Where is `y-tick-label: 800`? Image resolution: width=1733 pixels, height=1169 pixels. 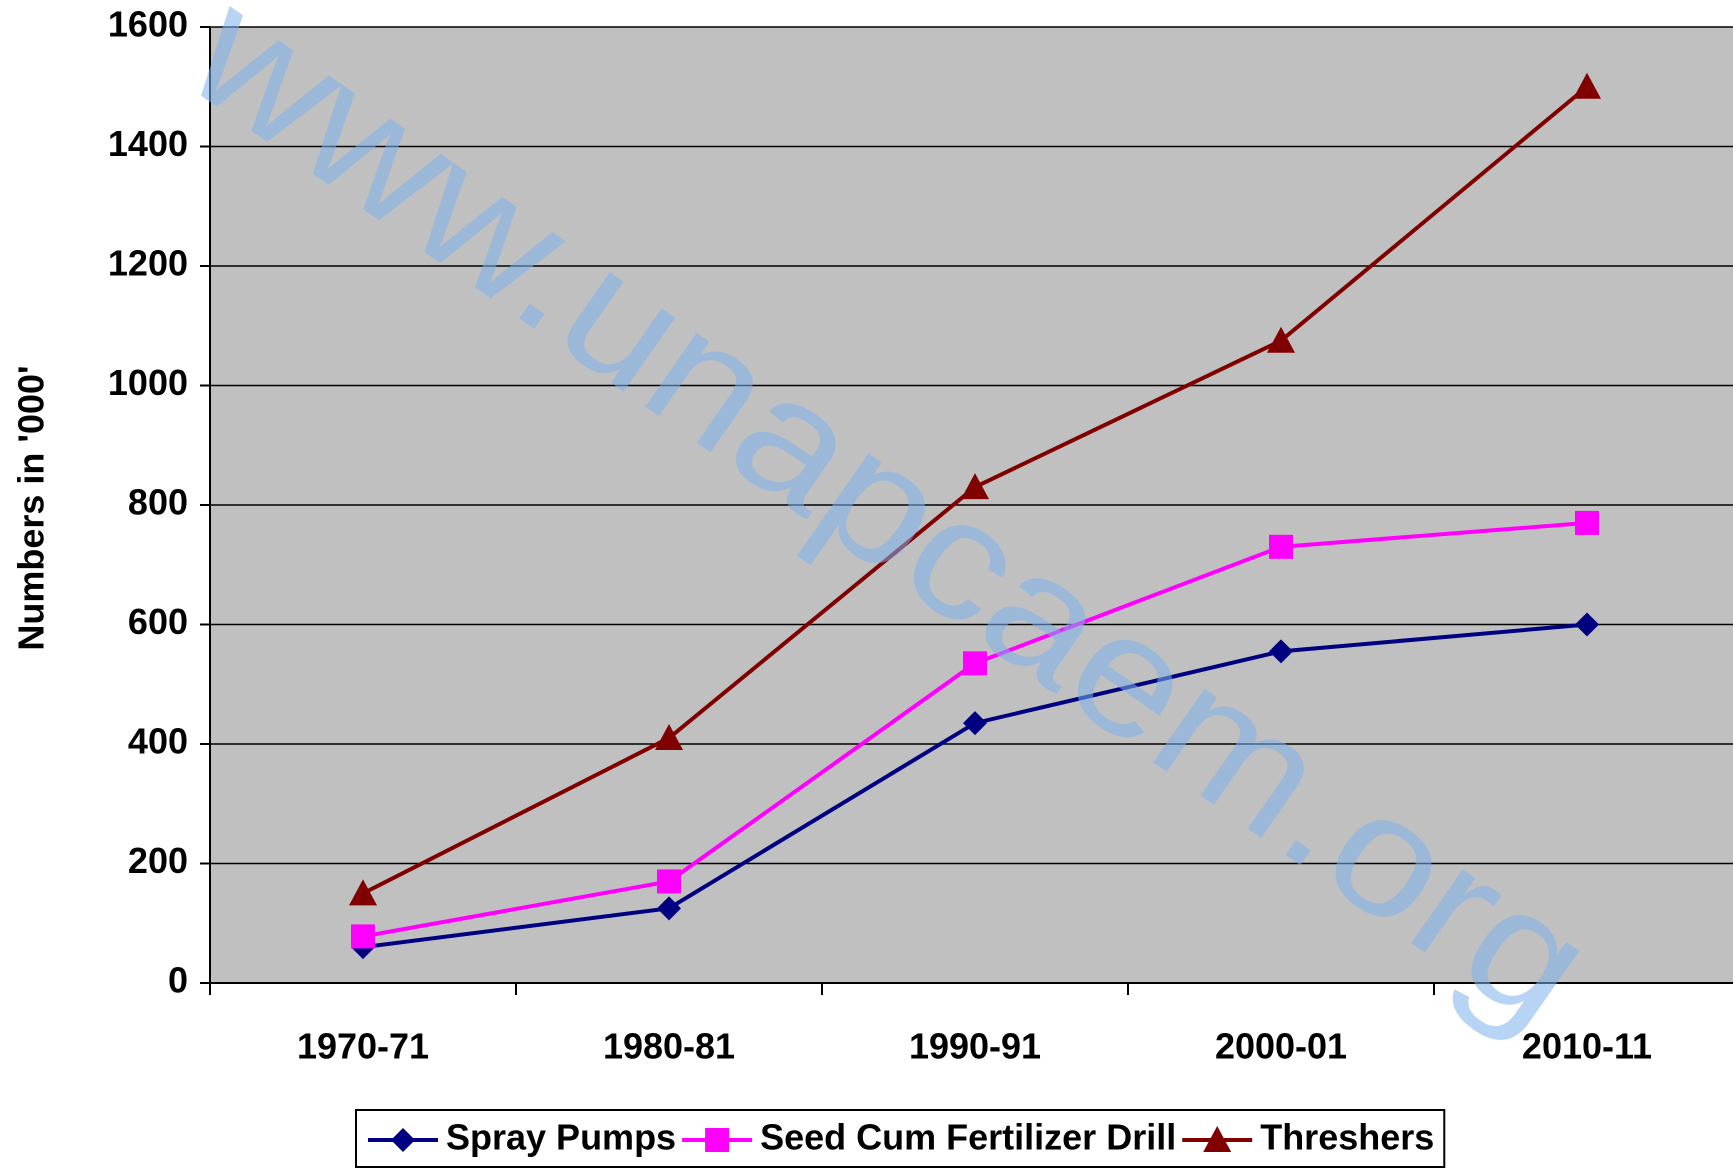 y-tick-label: 800 is located at coordinates (158, 502).